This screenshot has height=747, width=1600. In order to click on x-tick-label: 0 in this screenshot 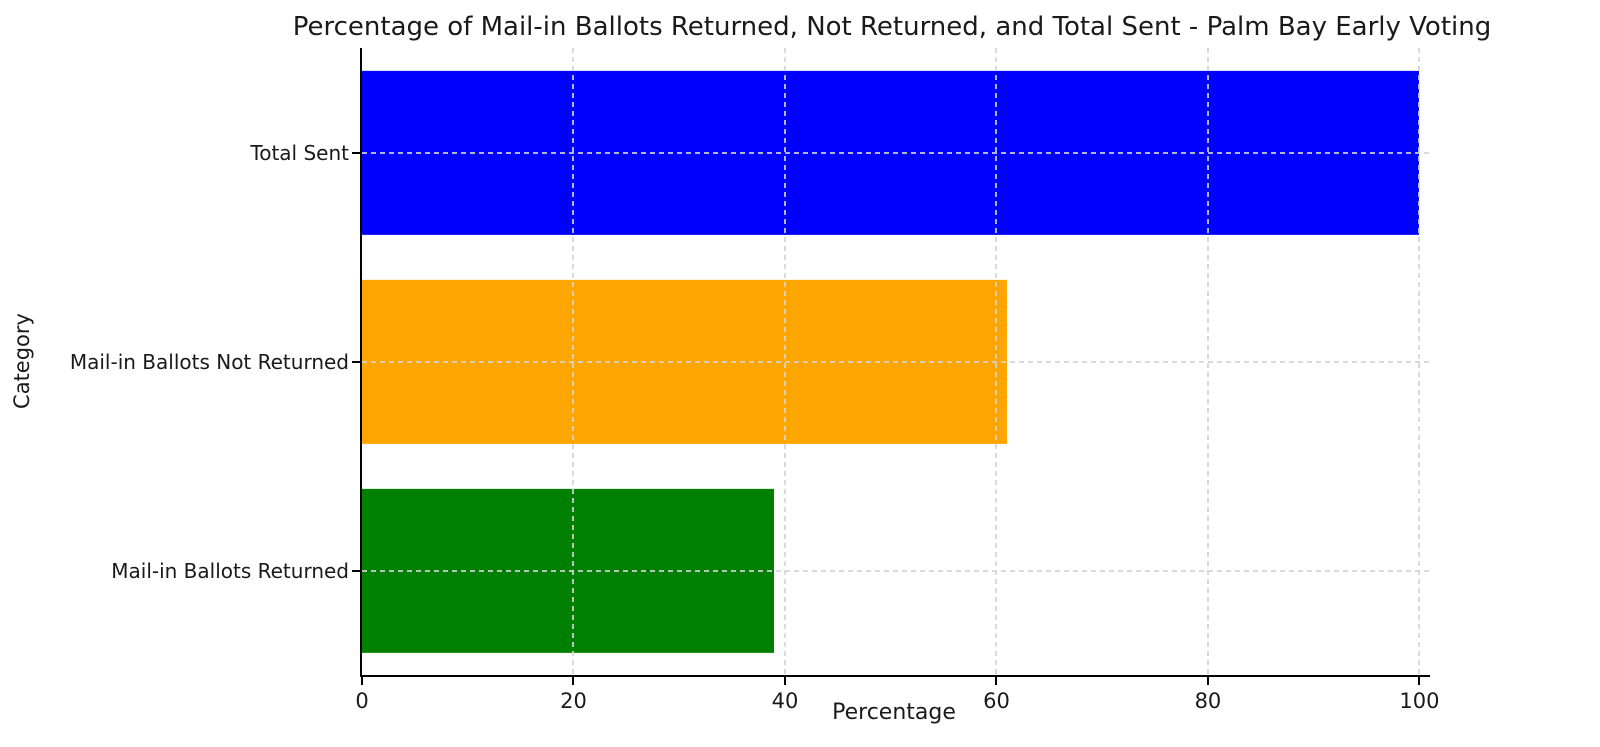, I will do `click(362, 701)`.